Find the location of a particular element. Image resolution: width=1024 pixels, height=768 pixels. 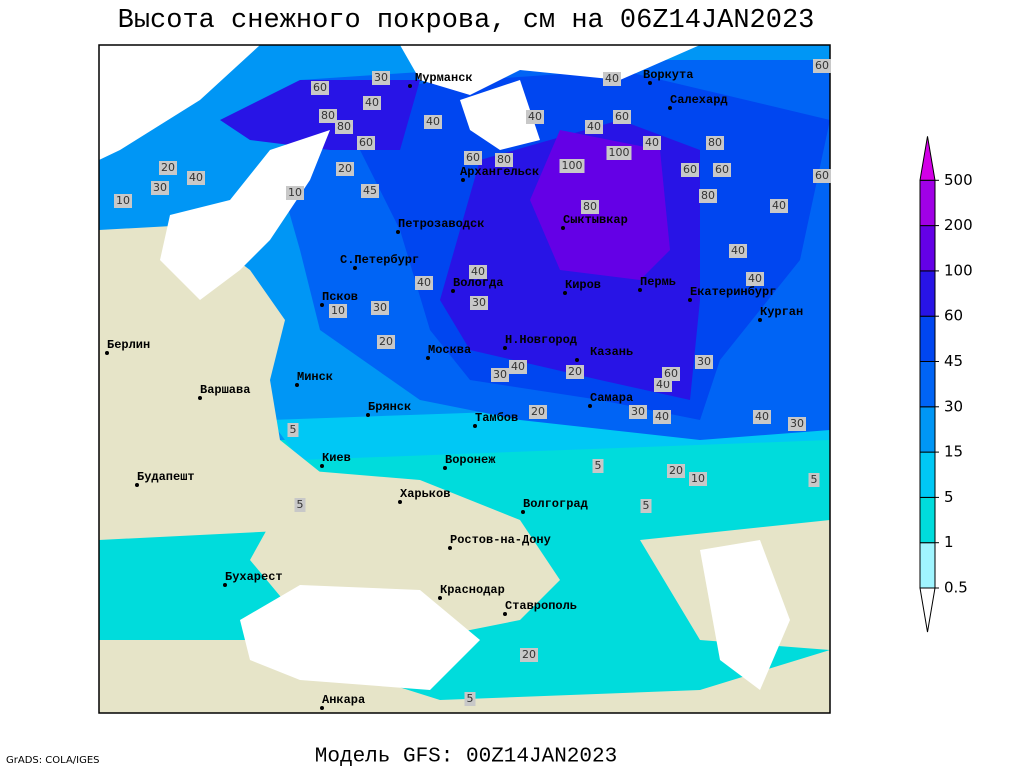

city-label: Будапешт is located at coordinates (166, 477).